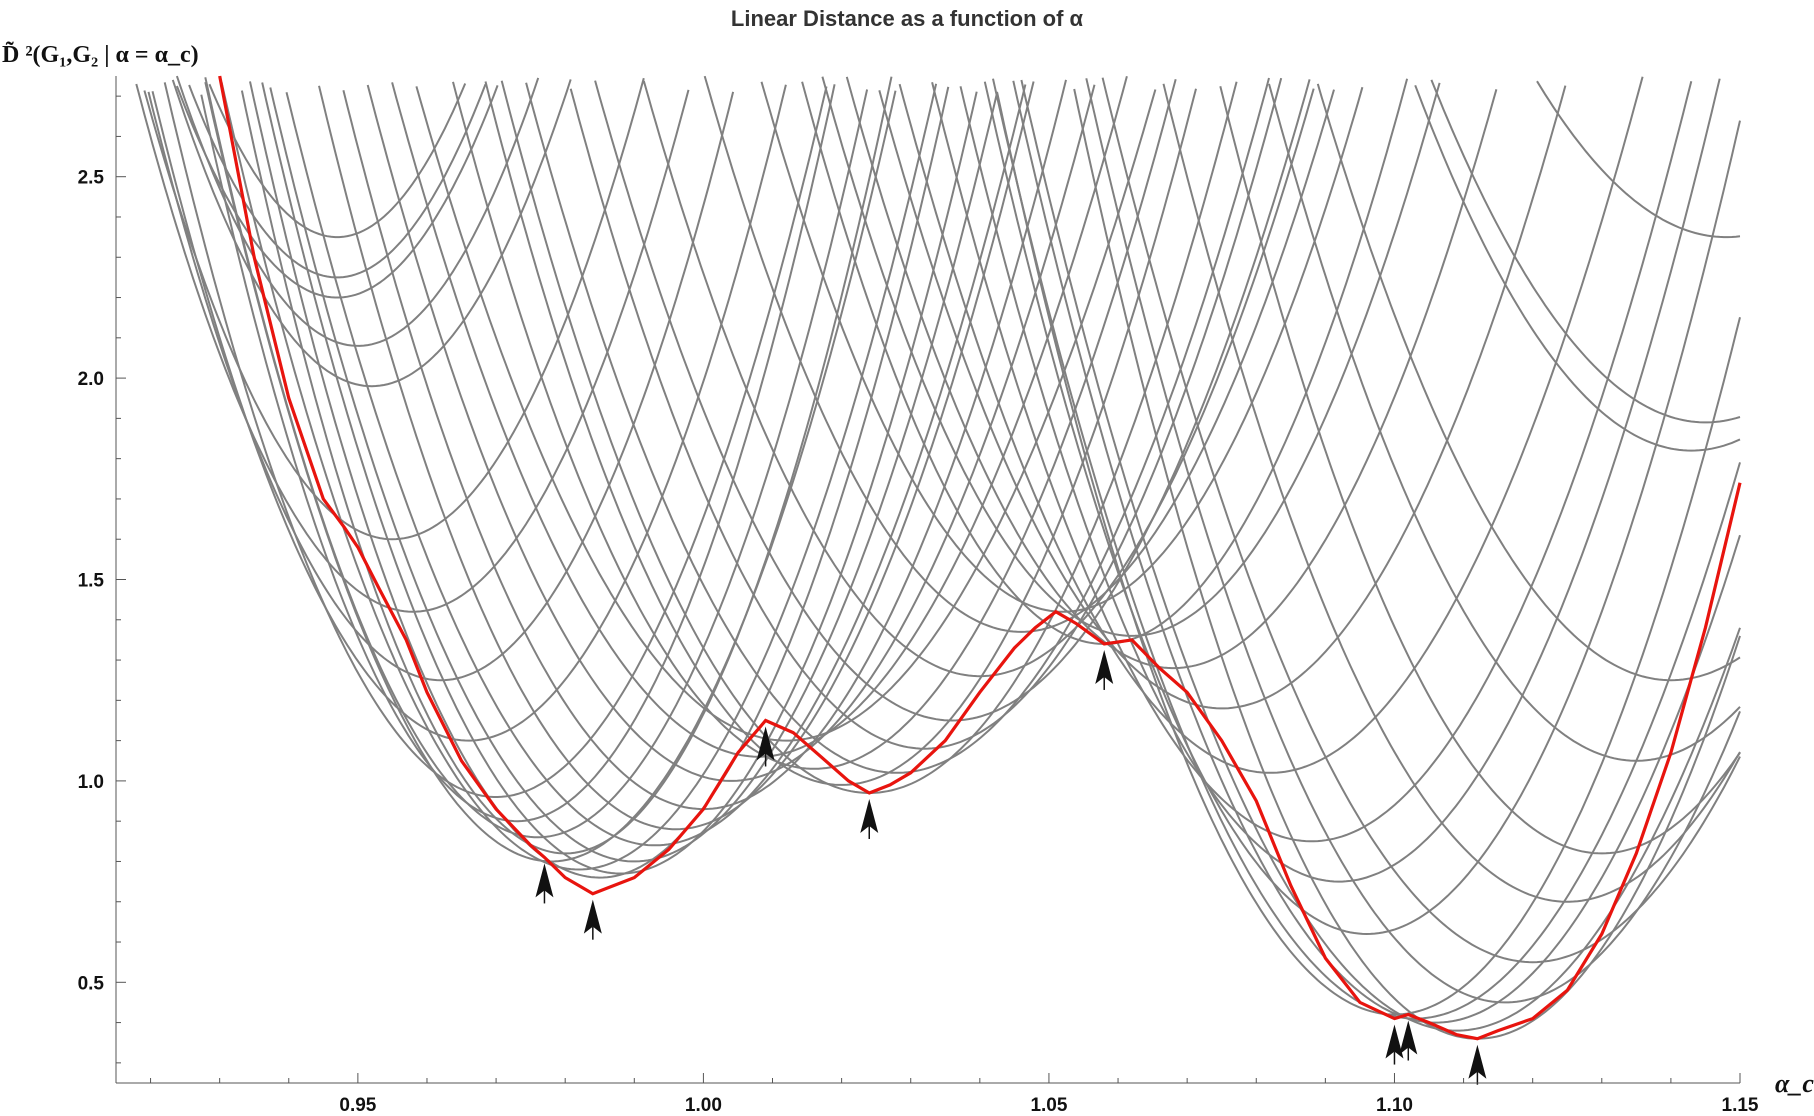 The width and height of the screenshot is (1814, 1116). Describe the element at coordinates (1794, 1083) in the screenshot. I see `x-axis-label: α_c` at that location.